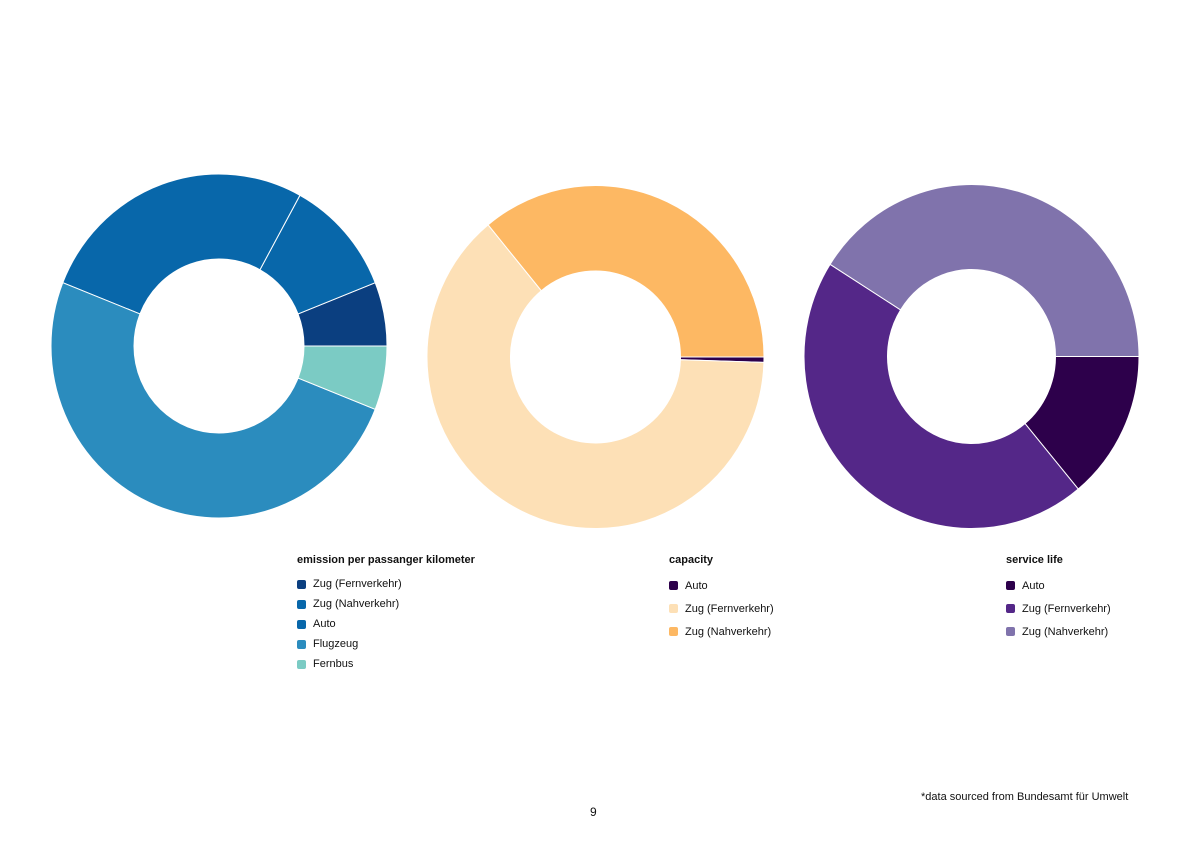  I want to click on service-life-legend-title: service life, so click(1034, 560).